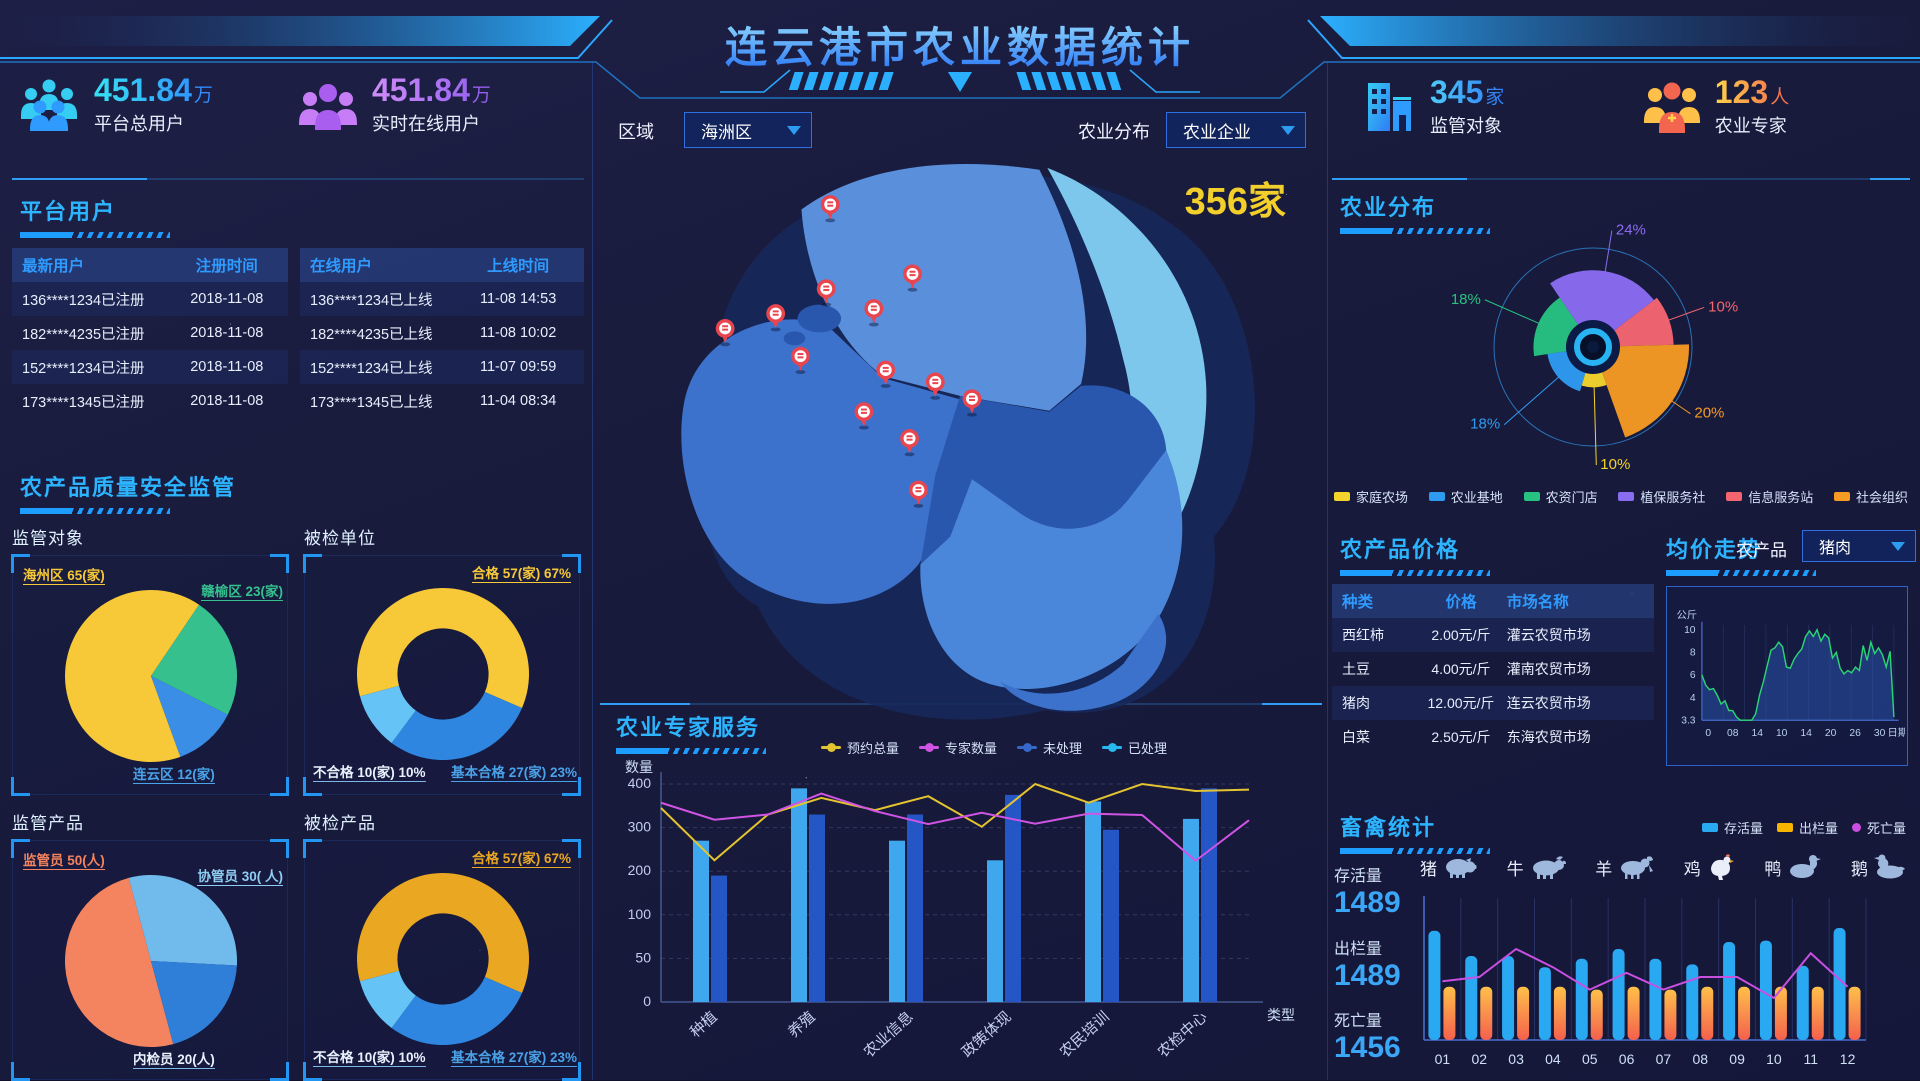 Image resolution: width=1920 pixels, height=1081 pixels. Describe the element at coordinates (1479, 1059) in the screenshot. I see `svg-text: 02` at that location.